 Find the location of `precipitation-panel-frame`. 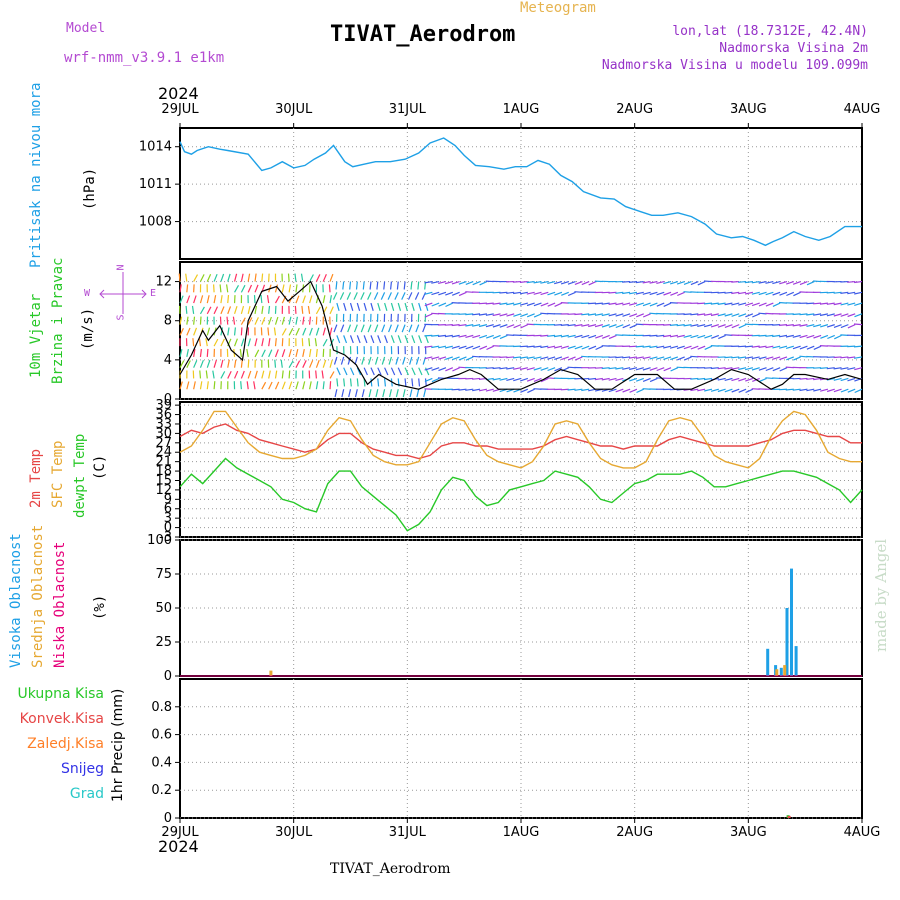

precipitation-panel-frame is located at coordinates (521, 748).